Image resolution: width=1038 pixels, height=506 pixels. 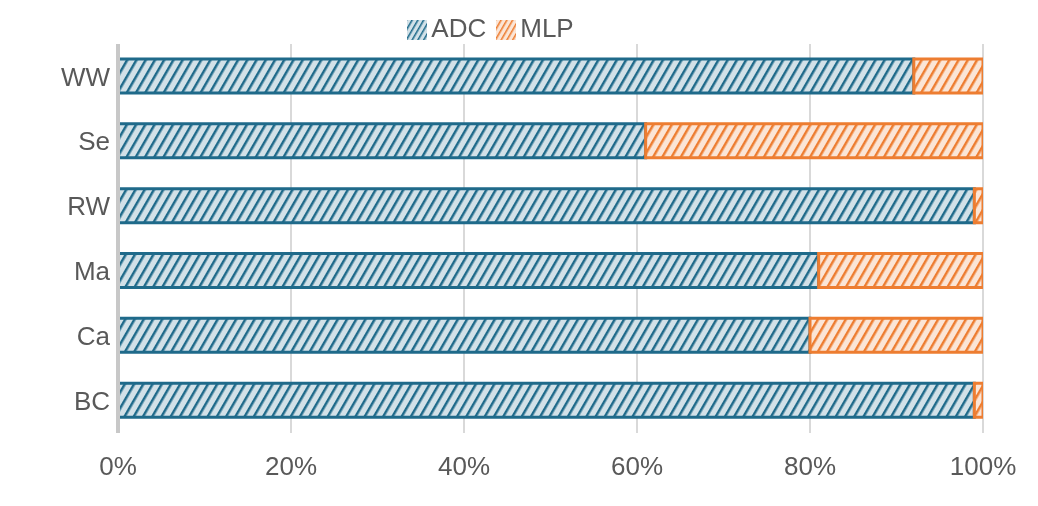 What do you see at coordinates (291, 466) in the screenshot?
I see `x-tick-label: 20%` at bounding box center [291, 466].